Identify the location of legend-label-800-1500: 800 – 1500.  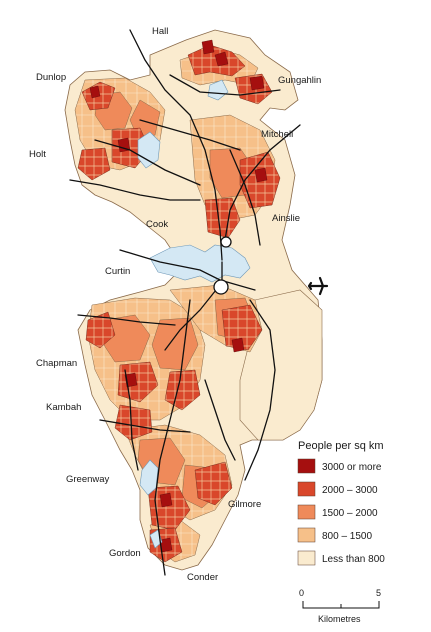
(347, 536).